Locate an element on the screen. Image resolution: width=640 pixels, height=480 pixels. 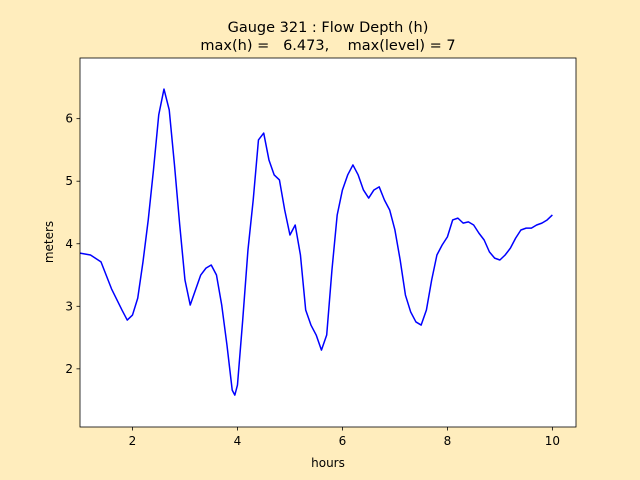
y-tick-label: 6 is located at coordinates (69, 119).